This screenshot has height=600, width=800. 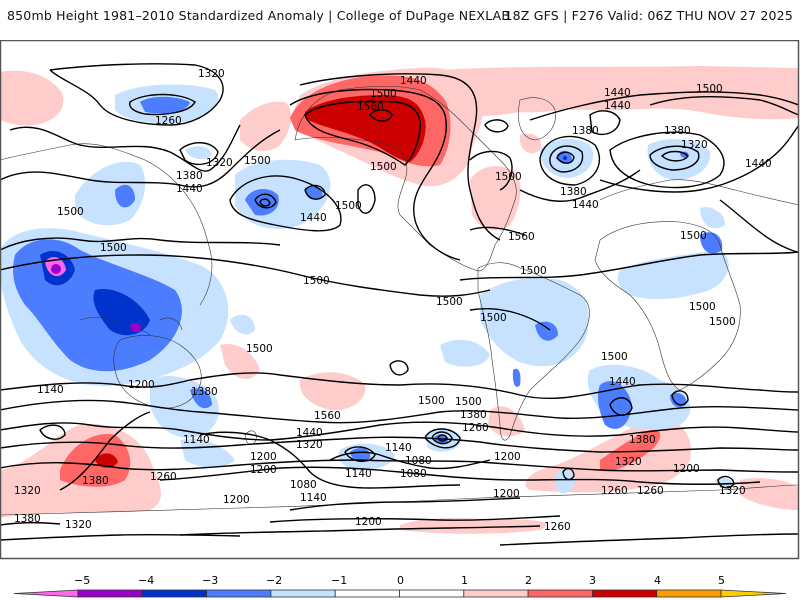 I want to click on contour-so-low1, so click(x=360, y=454).